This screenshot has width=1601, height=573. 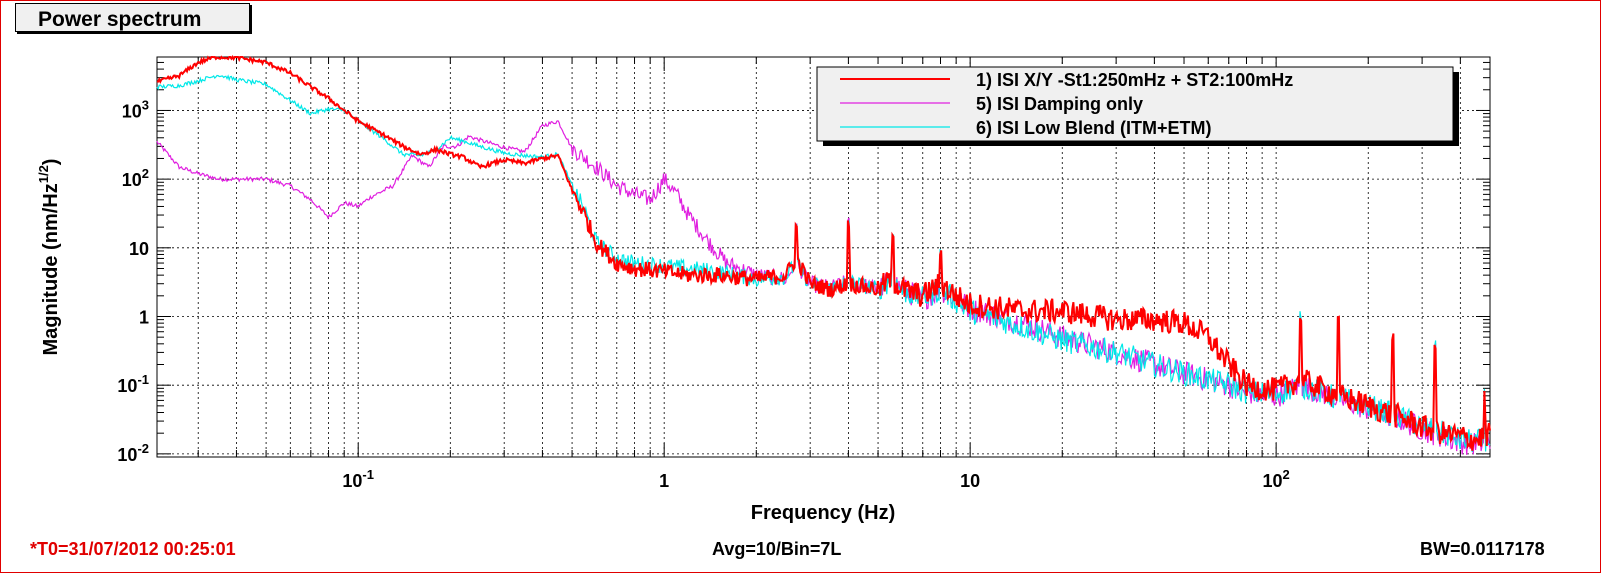 I want to click on x-axis-title: Frequency (Hz), so click(x=823, y=513).